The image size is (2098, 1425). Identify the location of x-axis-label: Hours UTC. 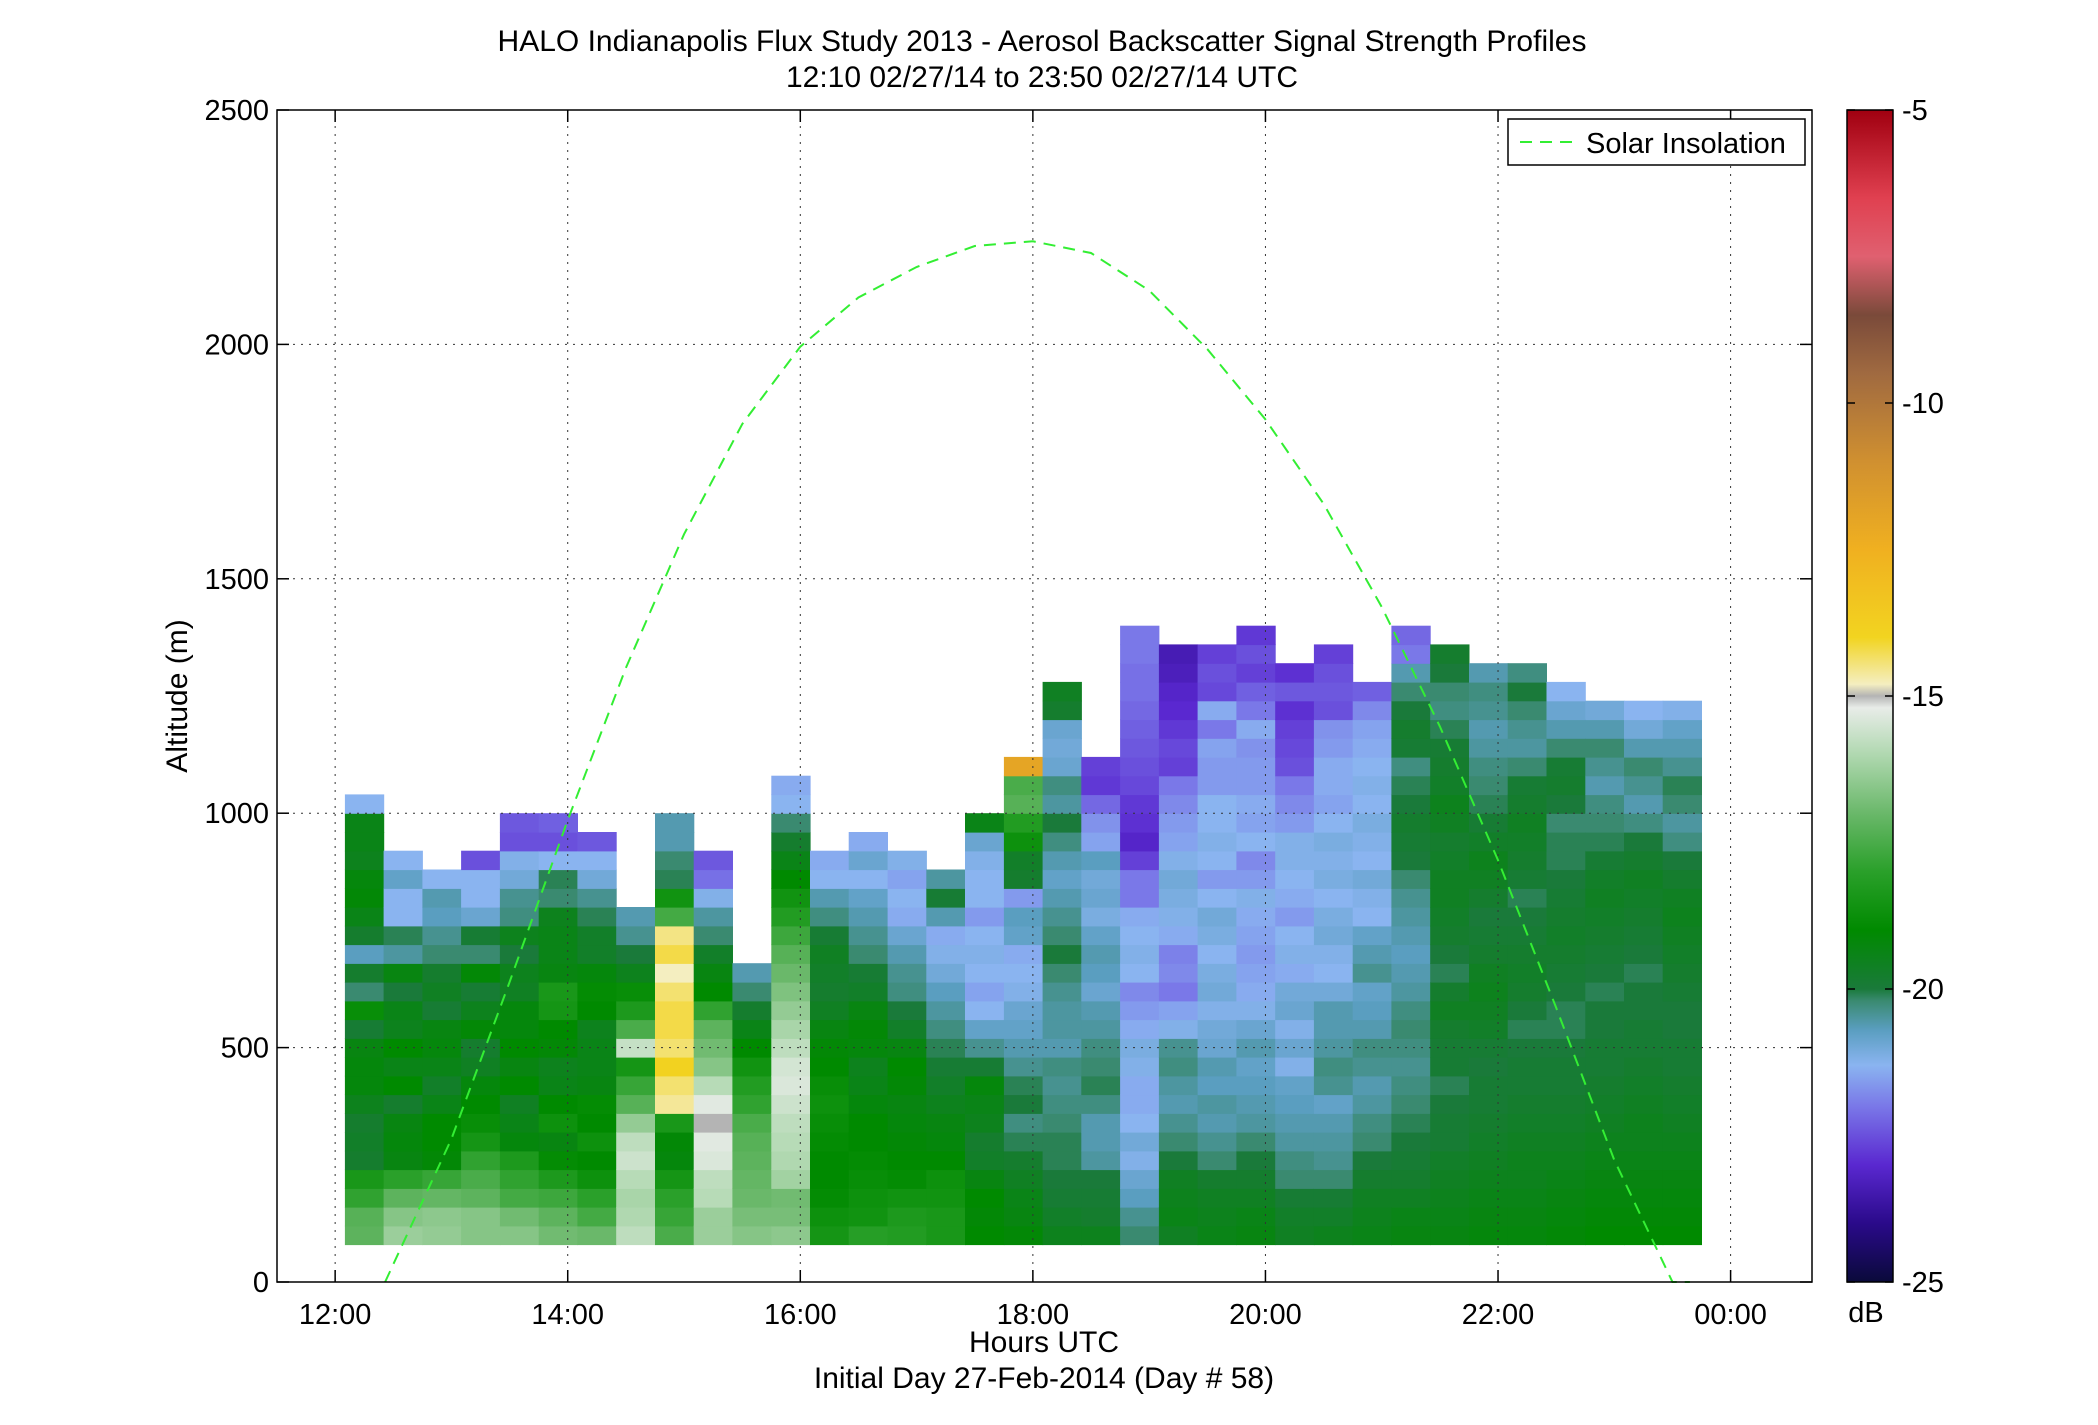
(1044, 1342).